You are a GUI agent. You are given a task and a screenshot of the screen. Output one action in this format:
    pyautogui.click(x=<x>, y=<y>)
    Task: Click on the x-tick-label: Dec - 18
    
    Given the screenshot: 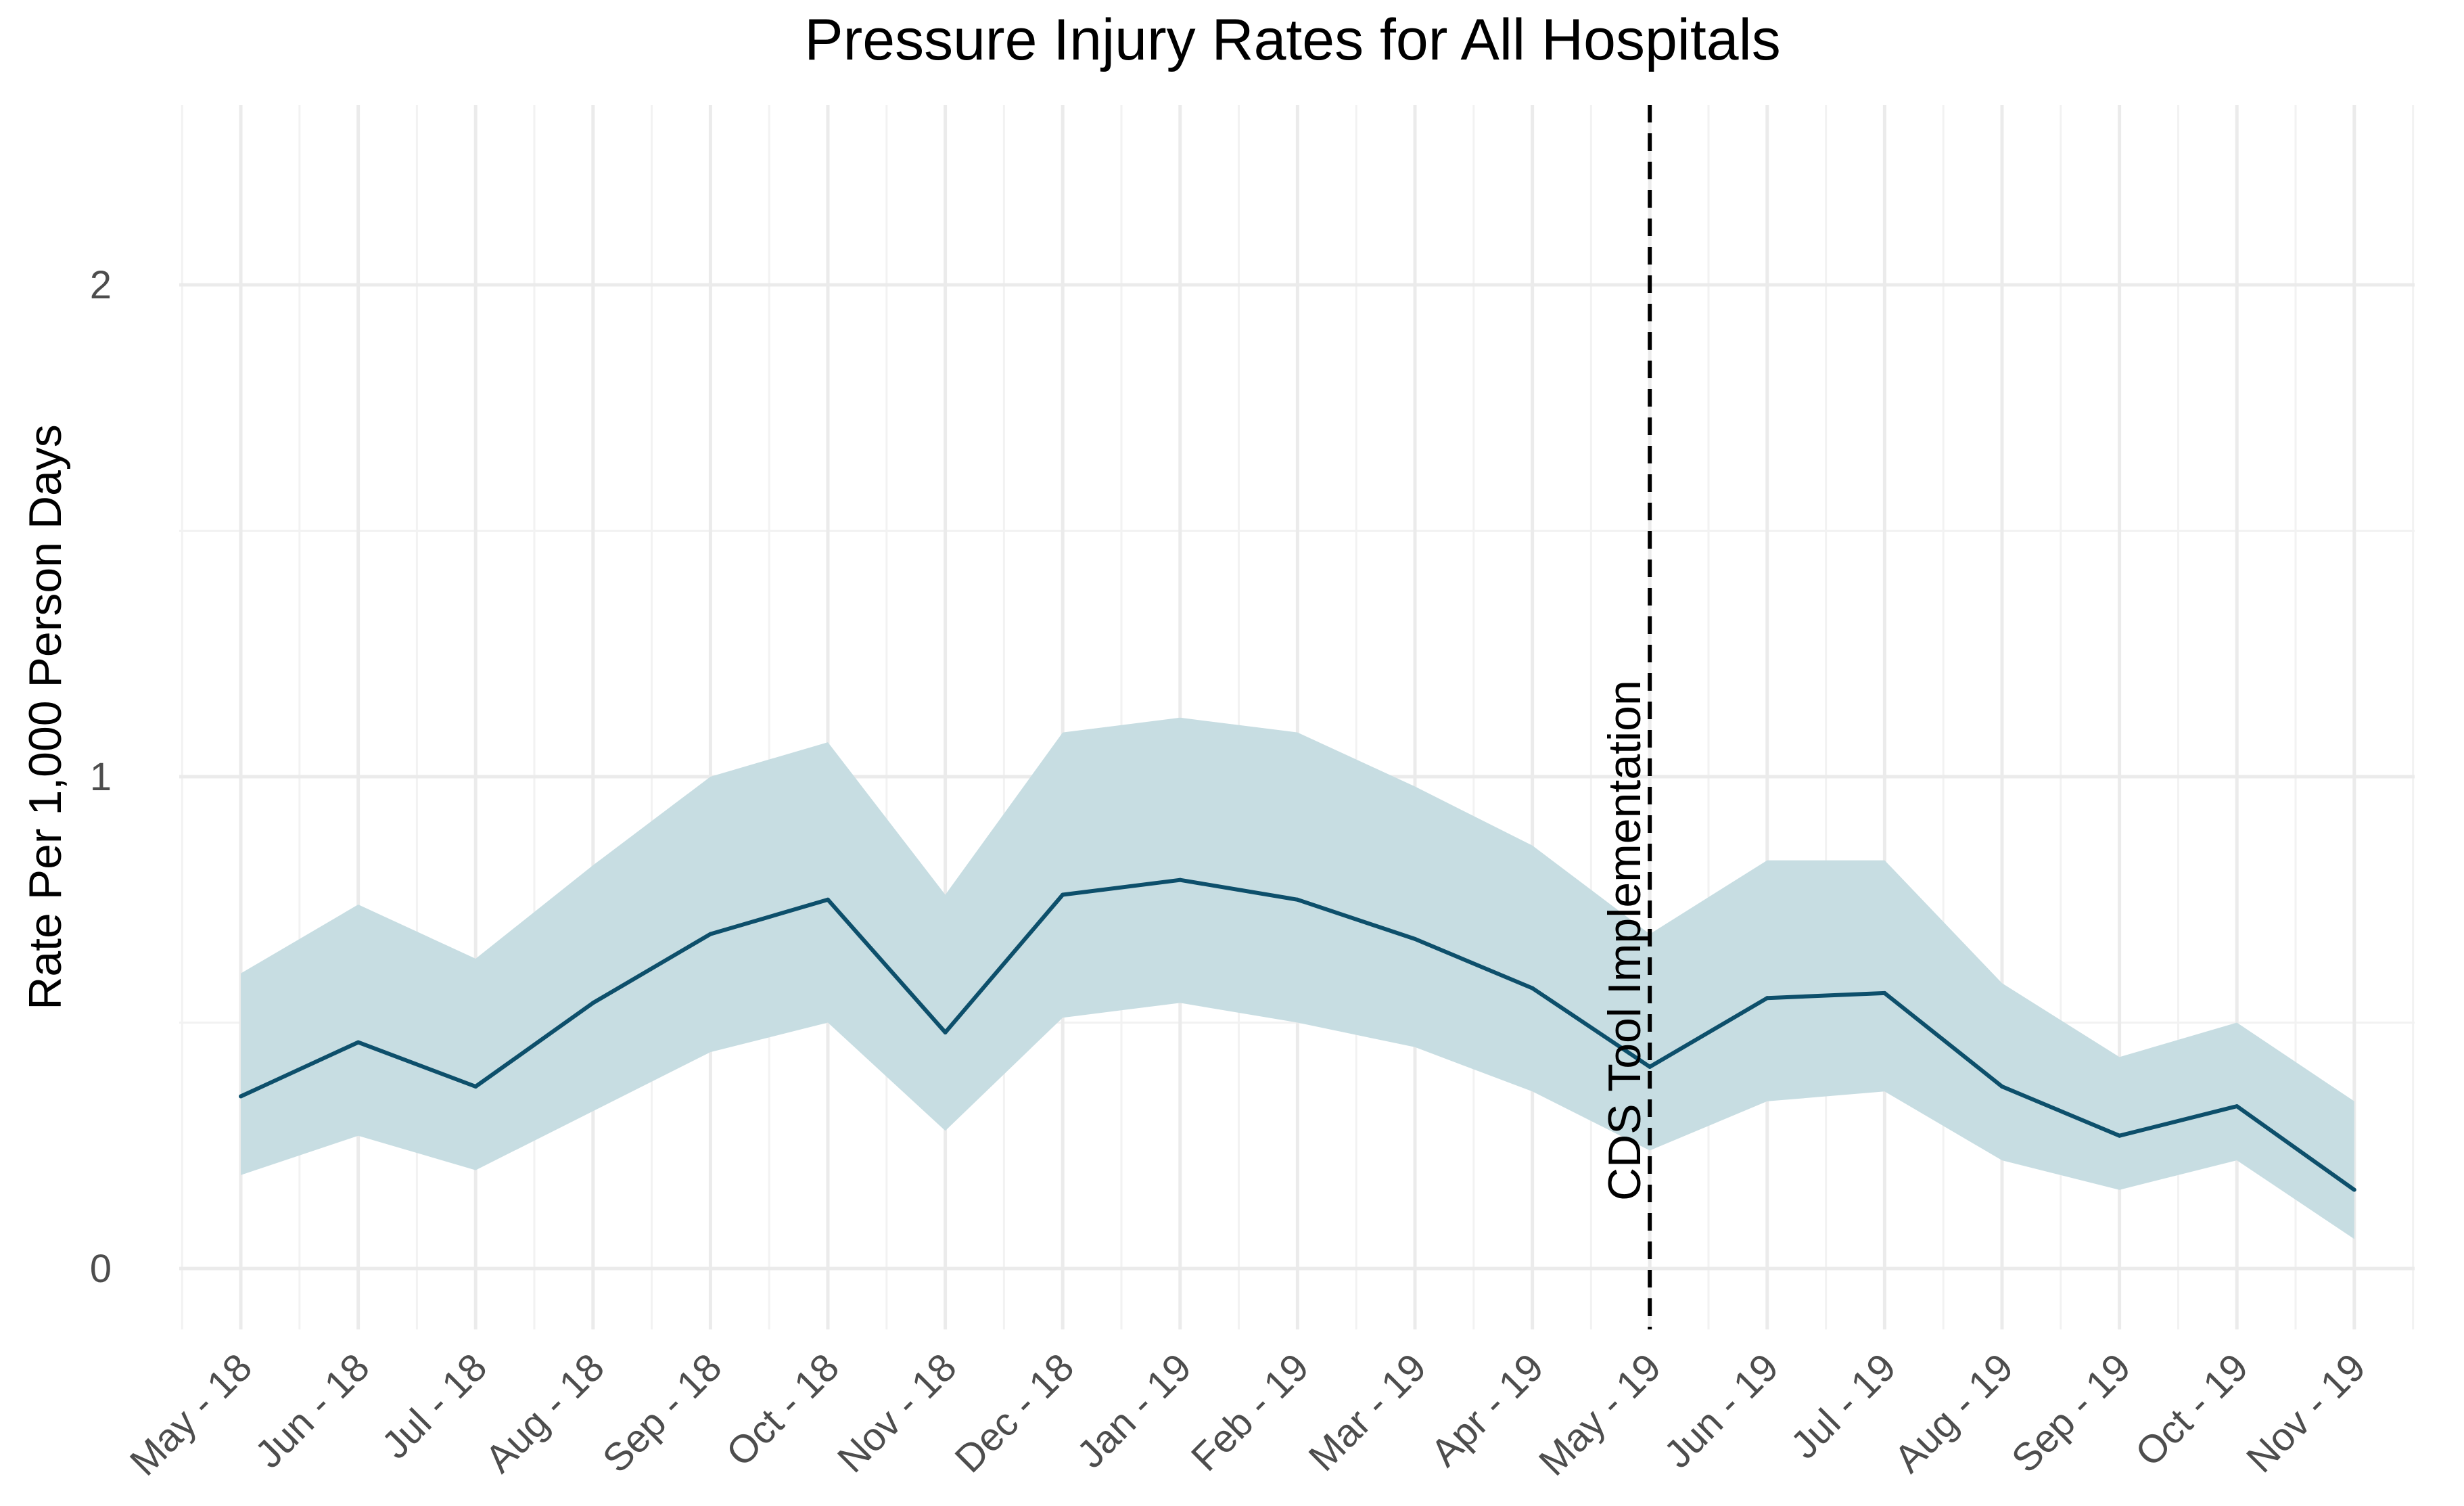 What is the action you would take?
    pyautogui.click(x=1014, y=1413)
    